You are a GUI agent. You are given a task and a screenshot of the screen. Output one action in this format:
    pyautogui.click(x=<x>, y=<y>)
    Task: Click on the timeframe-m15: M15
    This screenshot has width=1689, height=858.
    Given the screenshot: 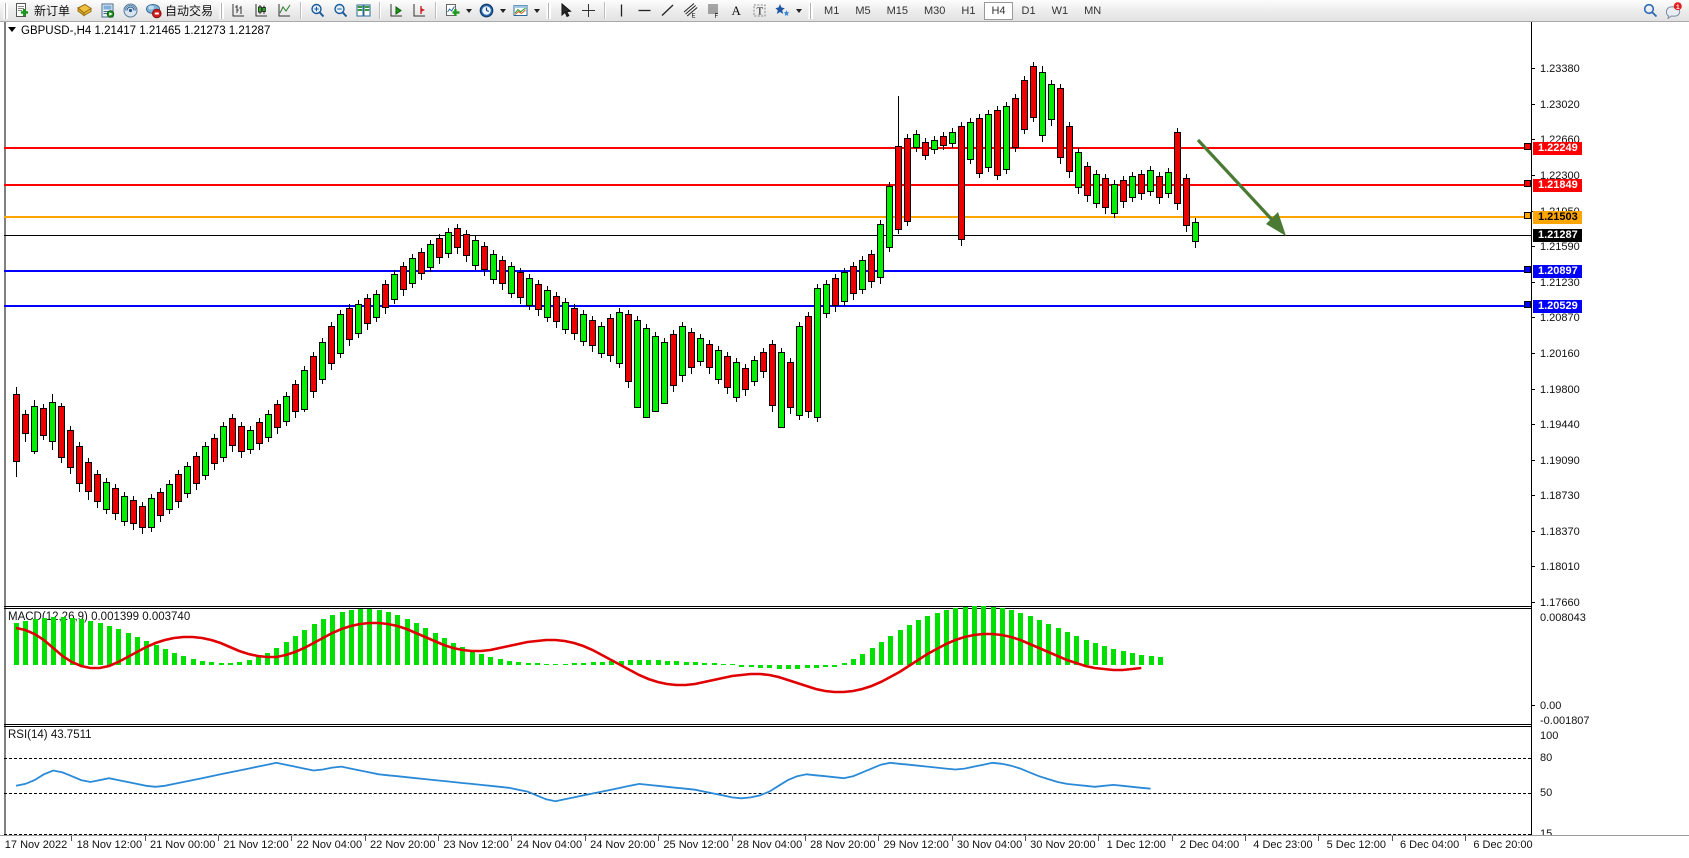 What is the action you would take?
    pyautogui.click(x=897, y=10)
    